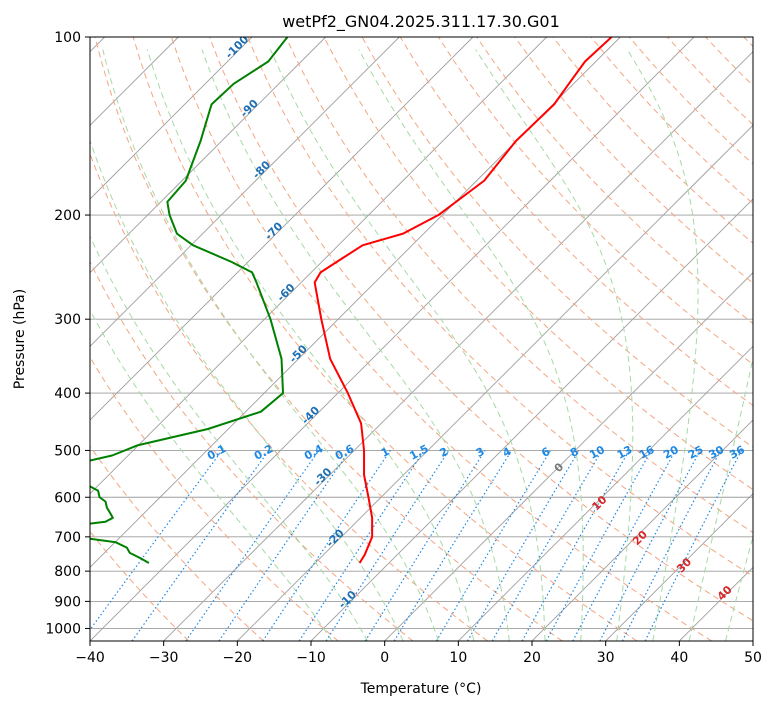 This screenshot has width=775, height=708. Describe the element at coordinates (102, 505) in the screenshot. I see `dewpoint-lower-profile-line` at that location.